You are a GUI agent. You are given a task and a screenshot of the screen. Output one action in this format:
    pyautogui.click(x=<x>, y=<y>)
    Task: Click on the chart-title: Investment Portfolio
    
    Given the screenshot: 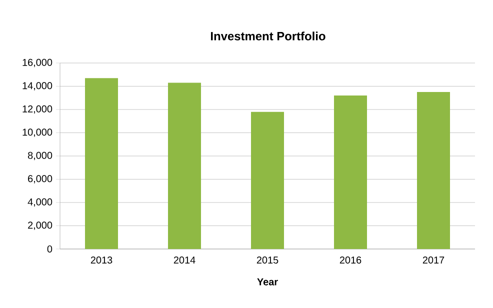 What is the action you would take?
    pyautogui.click(x=268, y=36)
    